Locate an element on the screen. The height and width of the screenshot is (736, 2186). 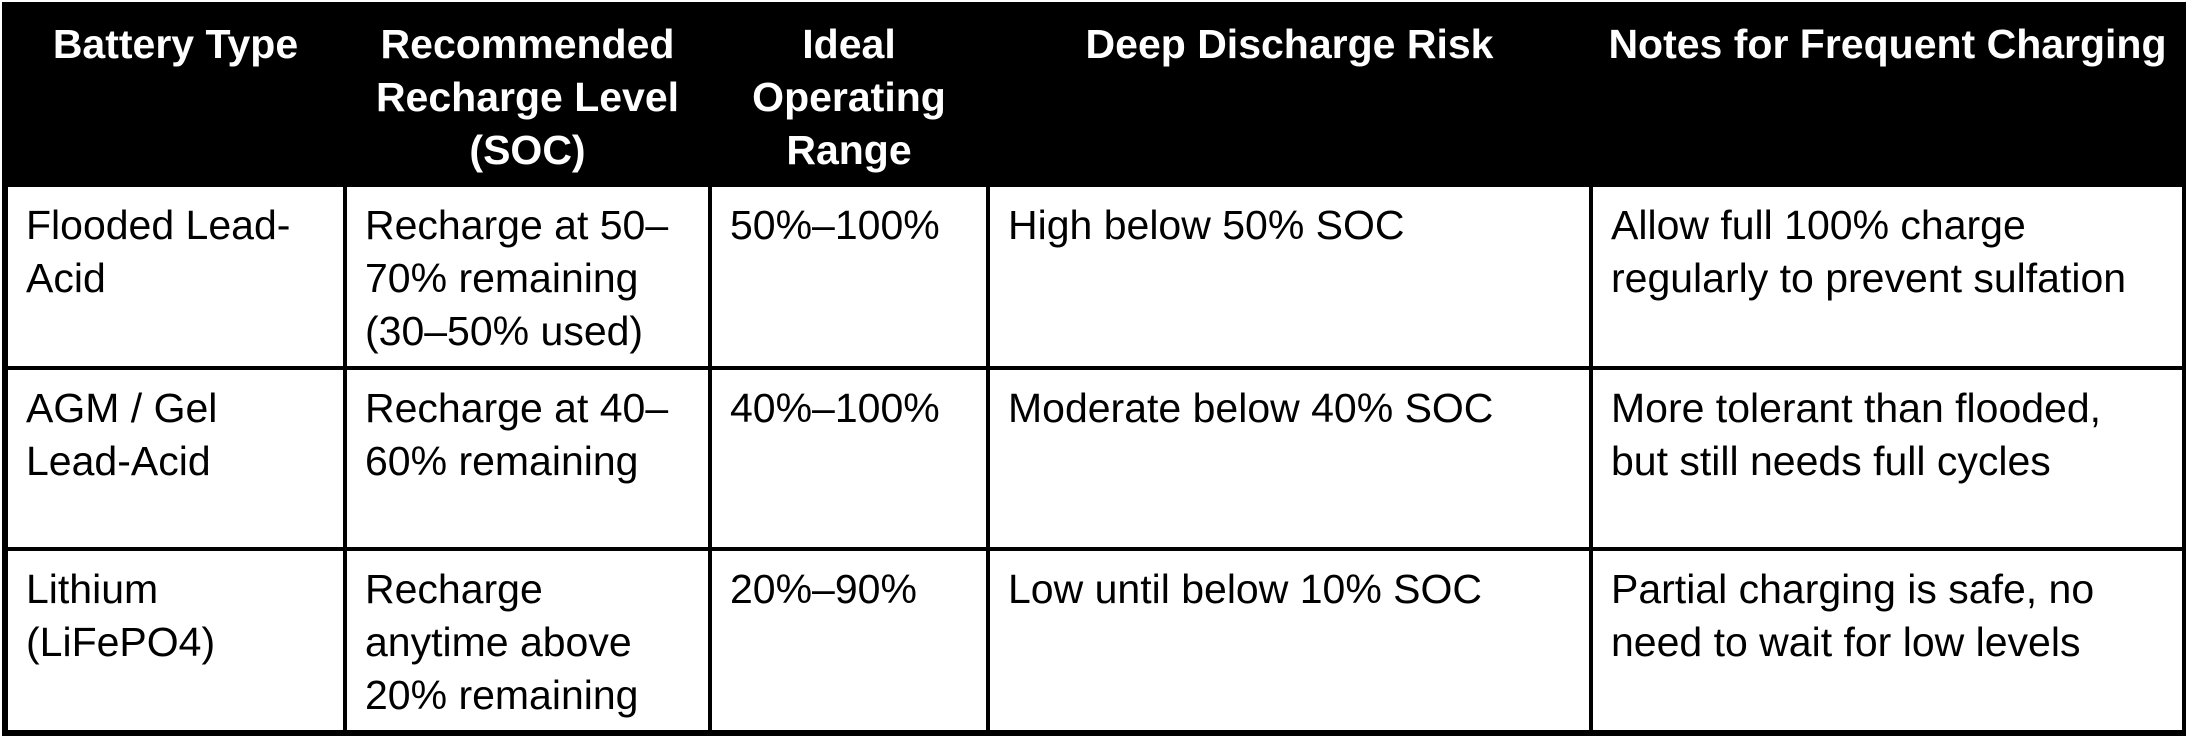
cell-recharge-level: Recharge at 40–60% remaining is located at coordinates (527, 458).